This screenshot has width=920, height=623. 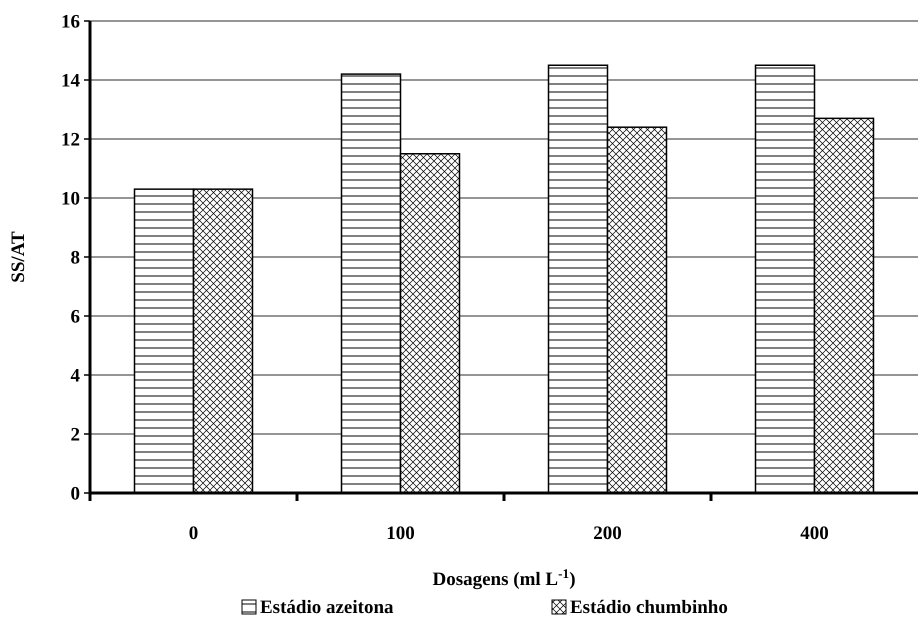 I want to click on x-axis-title: Dosagens (ml L$^{-1}$), so click(x=504, y=578).